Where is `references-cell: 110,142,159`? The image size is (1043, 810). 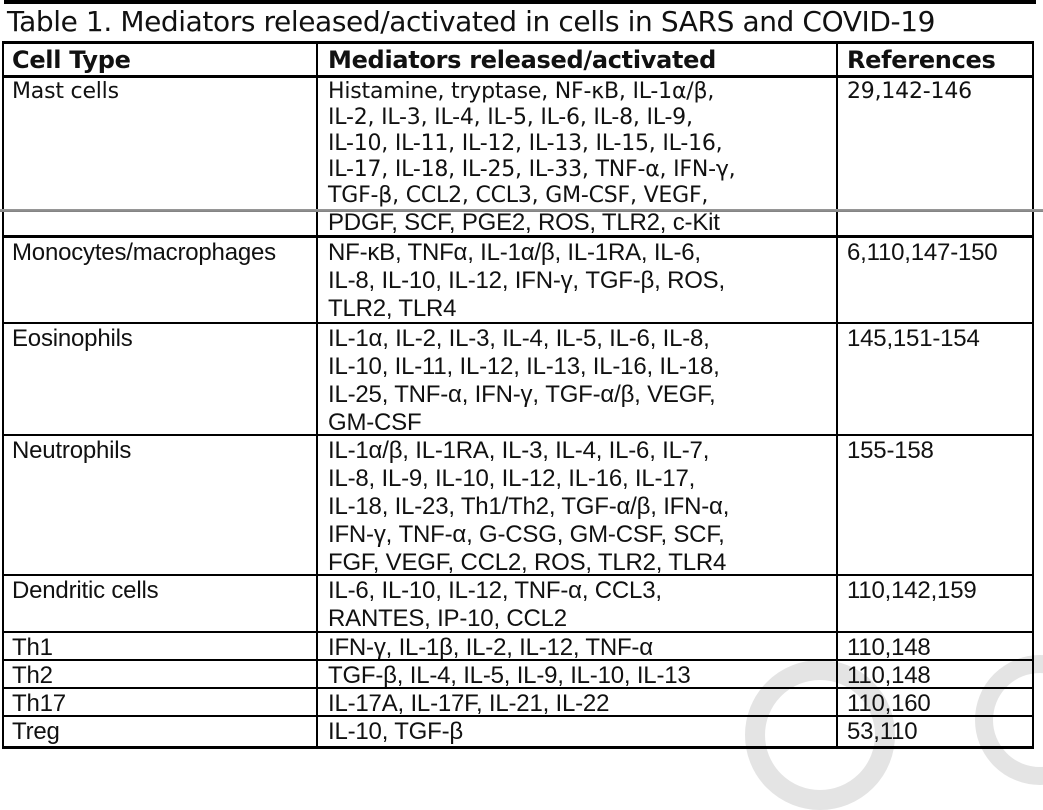 references-cell: 110,142,159 is located at coordinates (912, 590).